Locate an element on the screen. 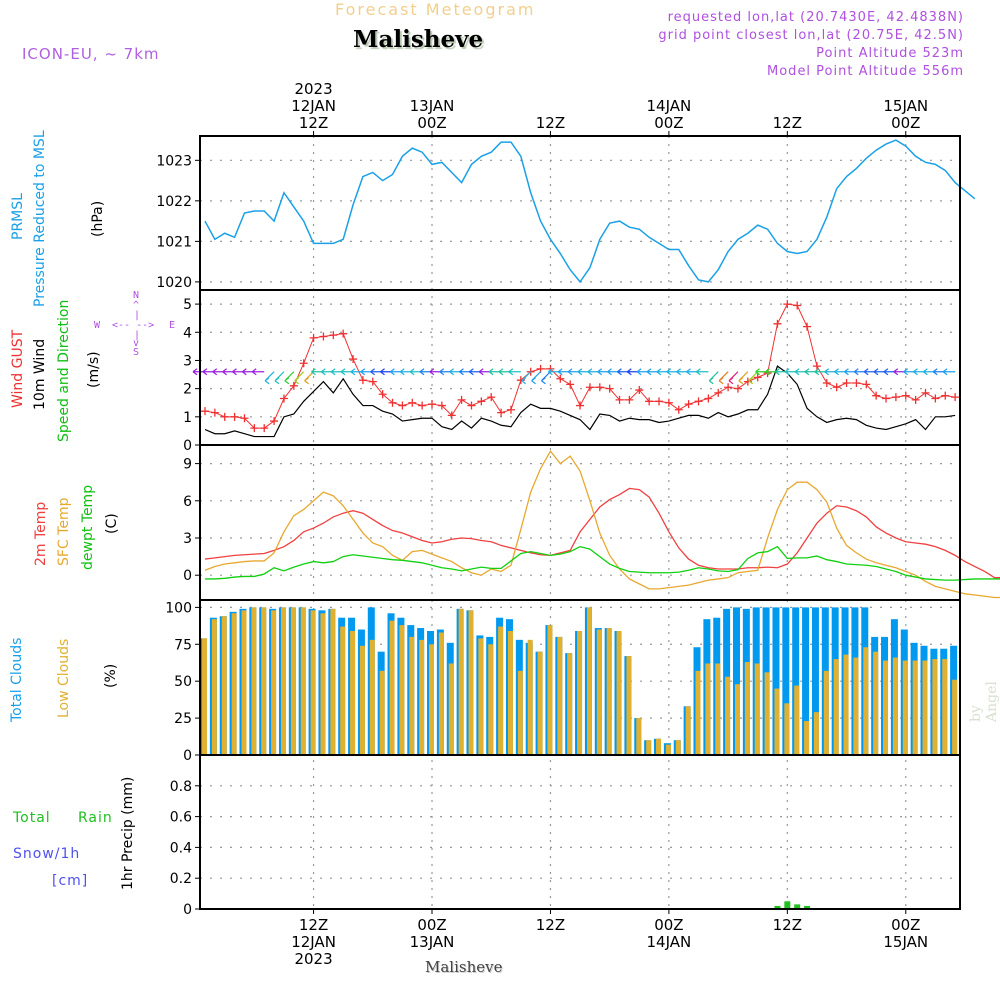  bottom-time-label: 15JAN is located at coordinates (905, 942).